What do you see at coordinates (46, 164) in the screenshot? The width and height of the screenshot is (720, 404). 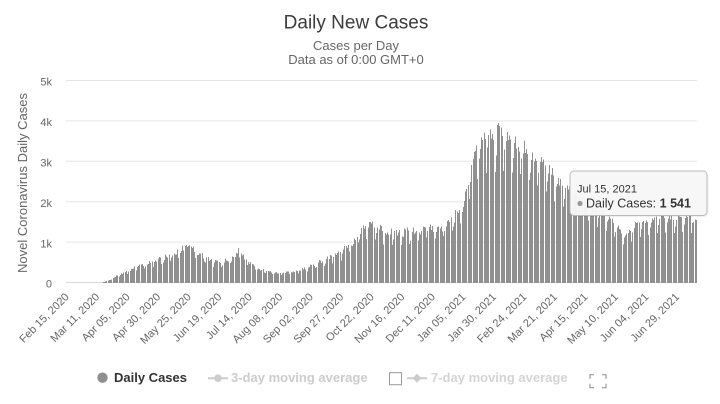 I see `svg-text: 3k` at bounding box center [46, 164].